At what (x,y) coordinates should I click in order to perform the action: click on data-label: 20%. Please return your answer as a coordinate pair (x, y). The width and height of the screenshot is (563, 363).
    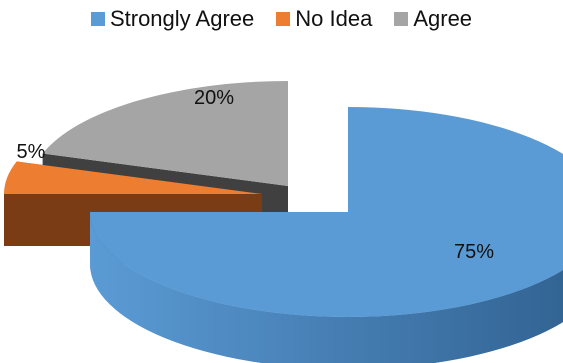
    Looking at the image, I should click on (214, 98).